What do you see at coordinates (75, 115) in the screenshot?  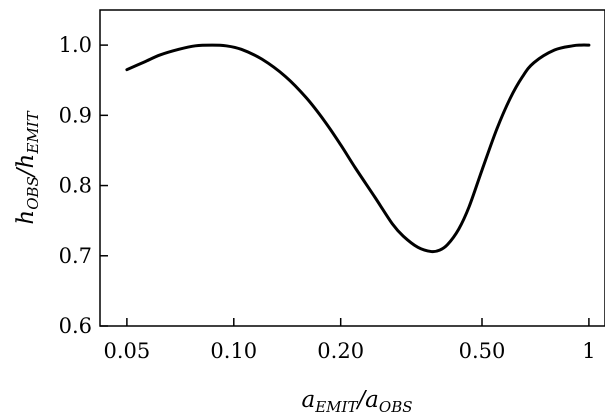 I see `y-tick-label: 0.9` at bounding box center [75, 115].